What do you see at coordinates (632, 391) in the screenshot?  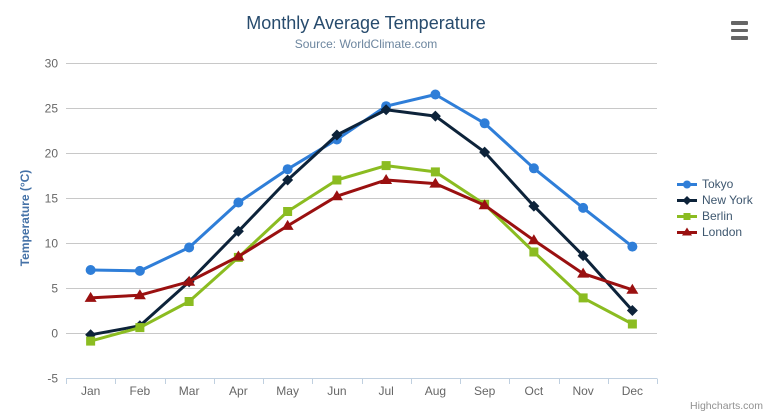 I see `x-axis-label: Dec` at bounding box center [632, 391].